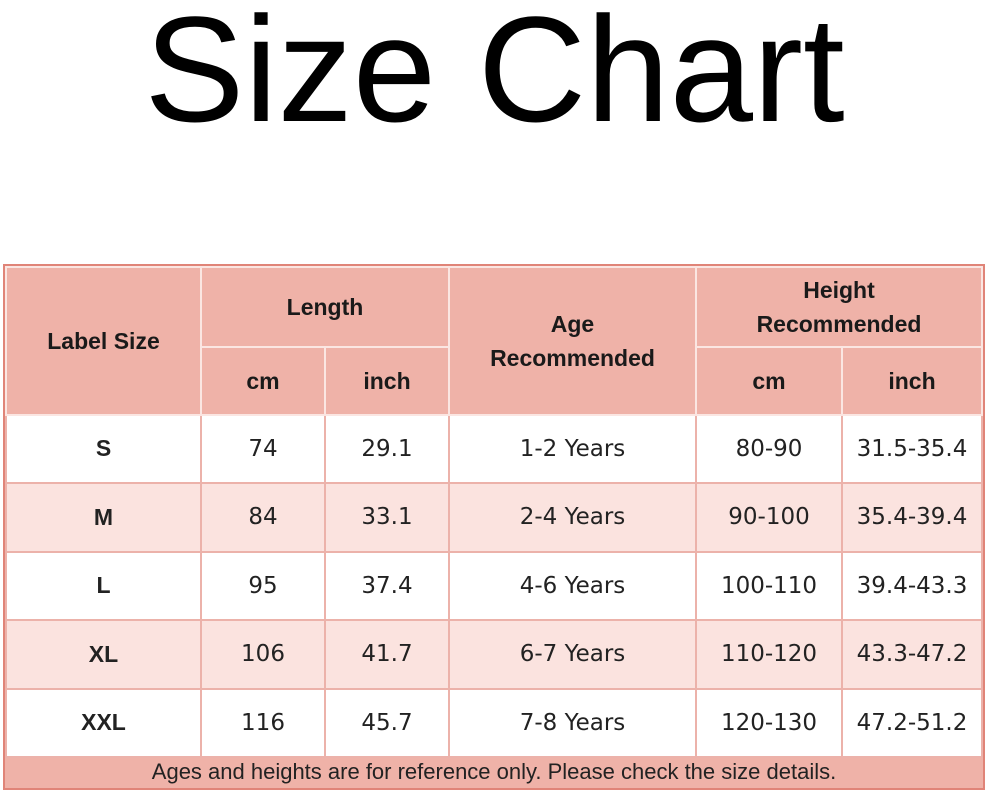  Describe the element at coordinates (572, 586) in the screenshot. I see `cell-age: 4-6 Years` at that location.